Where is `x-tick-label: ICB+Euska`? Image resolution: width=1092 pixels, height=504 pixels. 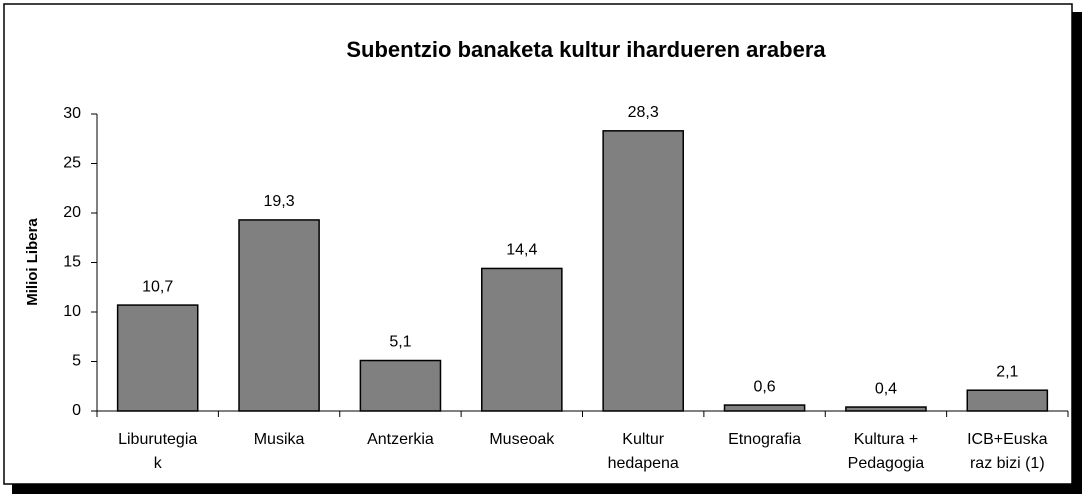
x-tick-label: ICB+Euska is located at coordinates (1007, 439).